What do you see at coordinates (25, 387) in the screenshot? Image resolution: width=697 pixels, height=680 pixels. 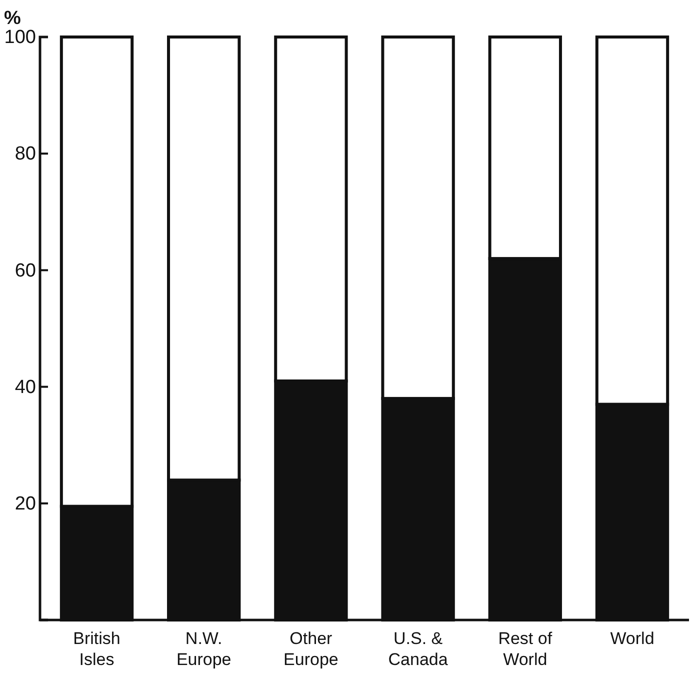 I see `y-tick-label: 40` at bounding box center [25, 387].